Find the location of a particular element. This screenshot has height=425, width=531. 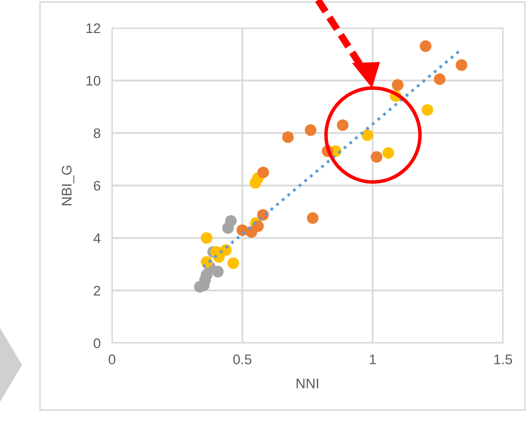

x-tick-label: 0 is located at coordinates (112, 359).